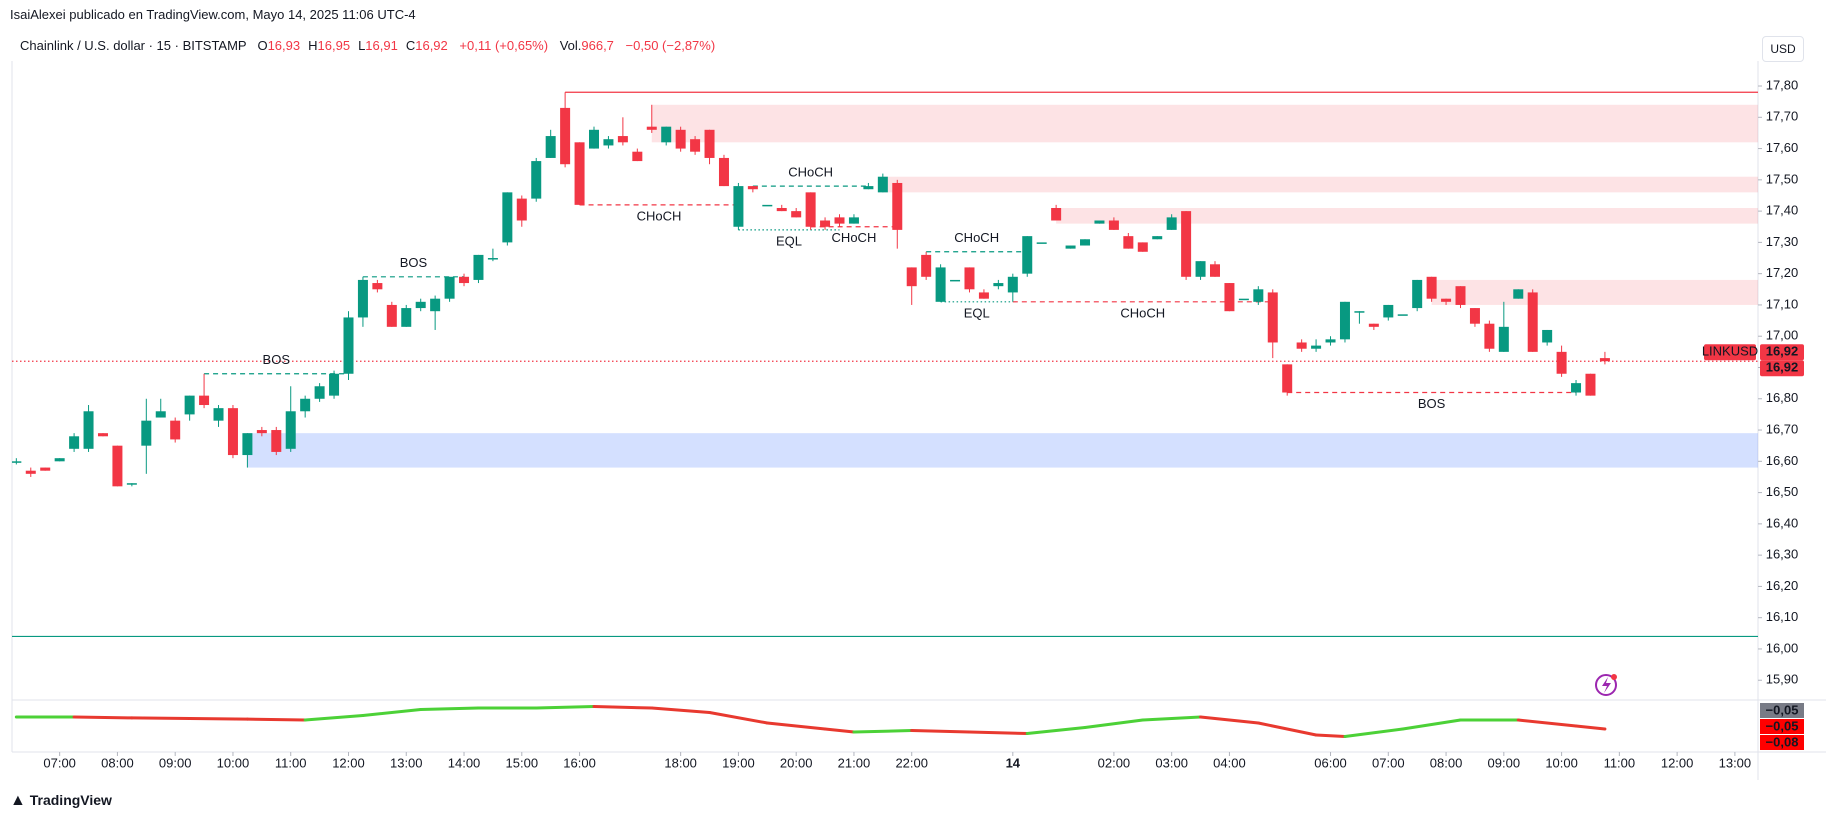 The width and height of the screenshot is (1826, 820). Describe the element at coordinates (1782, 428) in the screenshot. I see `y-tick-label: 16,70` at that location.